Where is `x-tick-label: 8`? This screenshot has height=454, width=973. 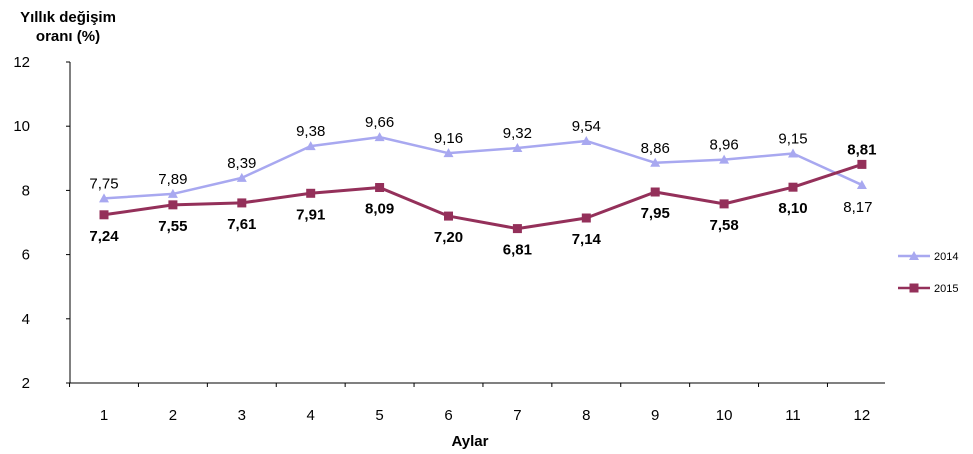 x-tick-label: 8 is located at coordinates (586, 415).